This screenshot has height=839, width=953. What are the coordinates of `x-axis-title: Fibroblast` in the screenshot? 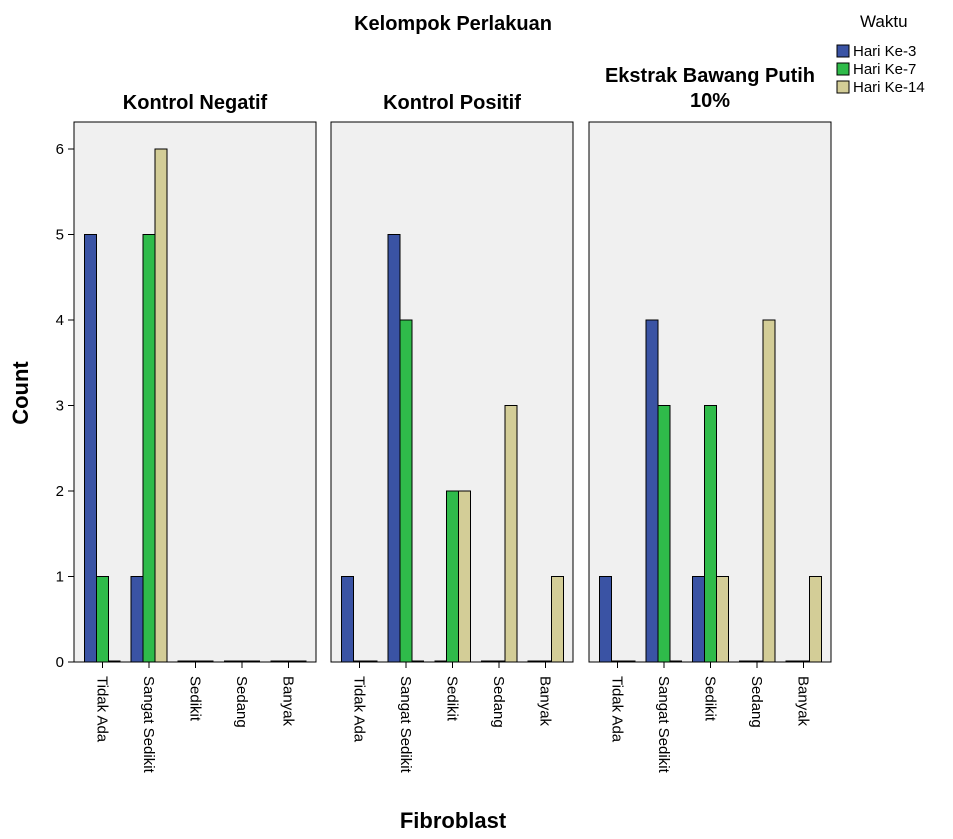 It's located at (453, 820).